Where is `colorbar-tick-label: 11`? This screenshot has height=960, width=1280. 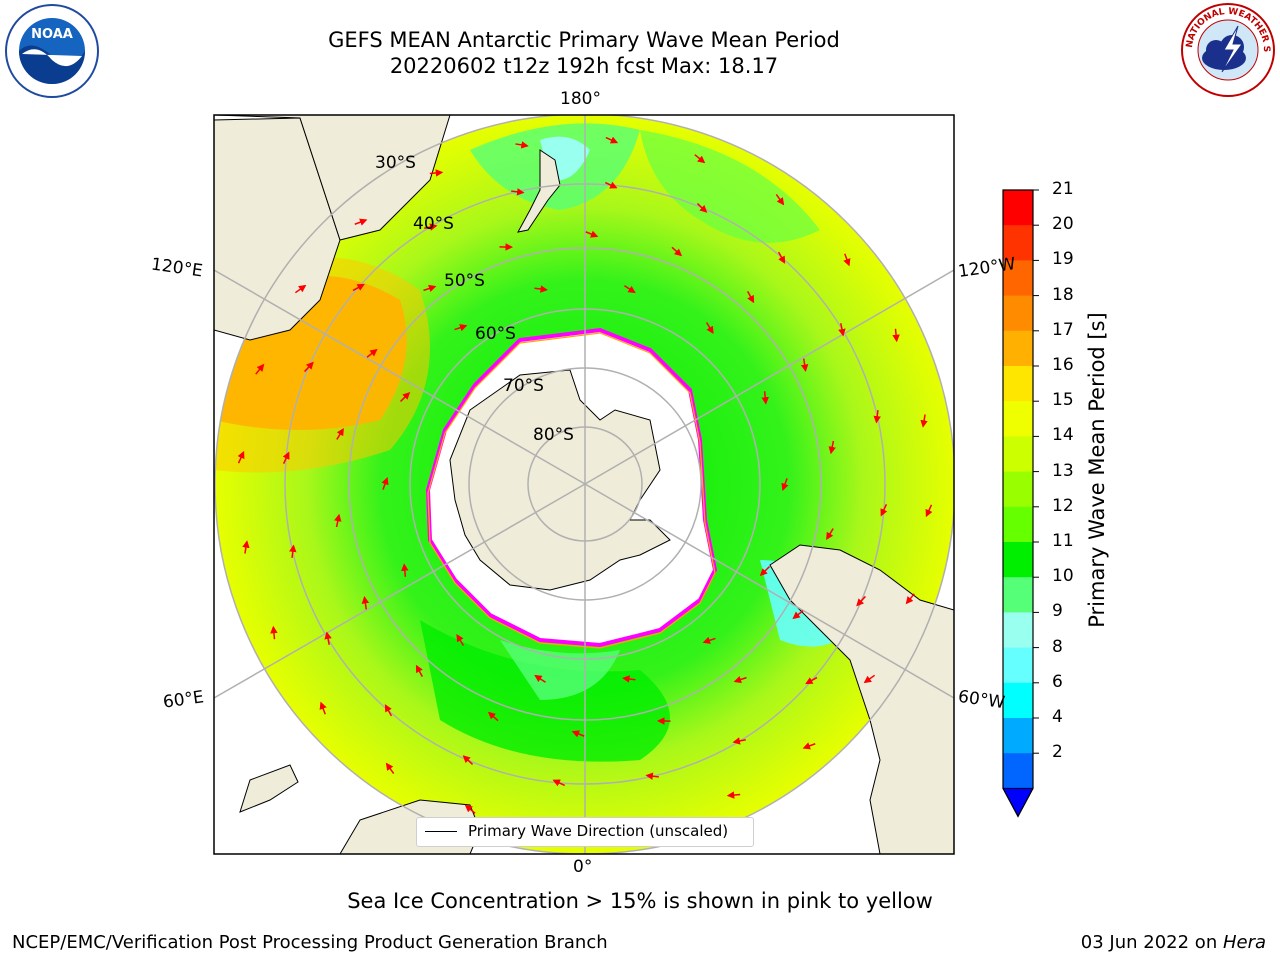 colorbar-tick-label: 11 is located at coordinates (1063, 541).